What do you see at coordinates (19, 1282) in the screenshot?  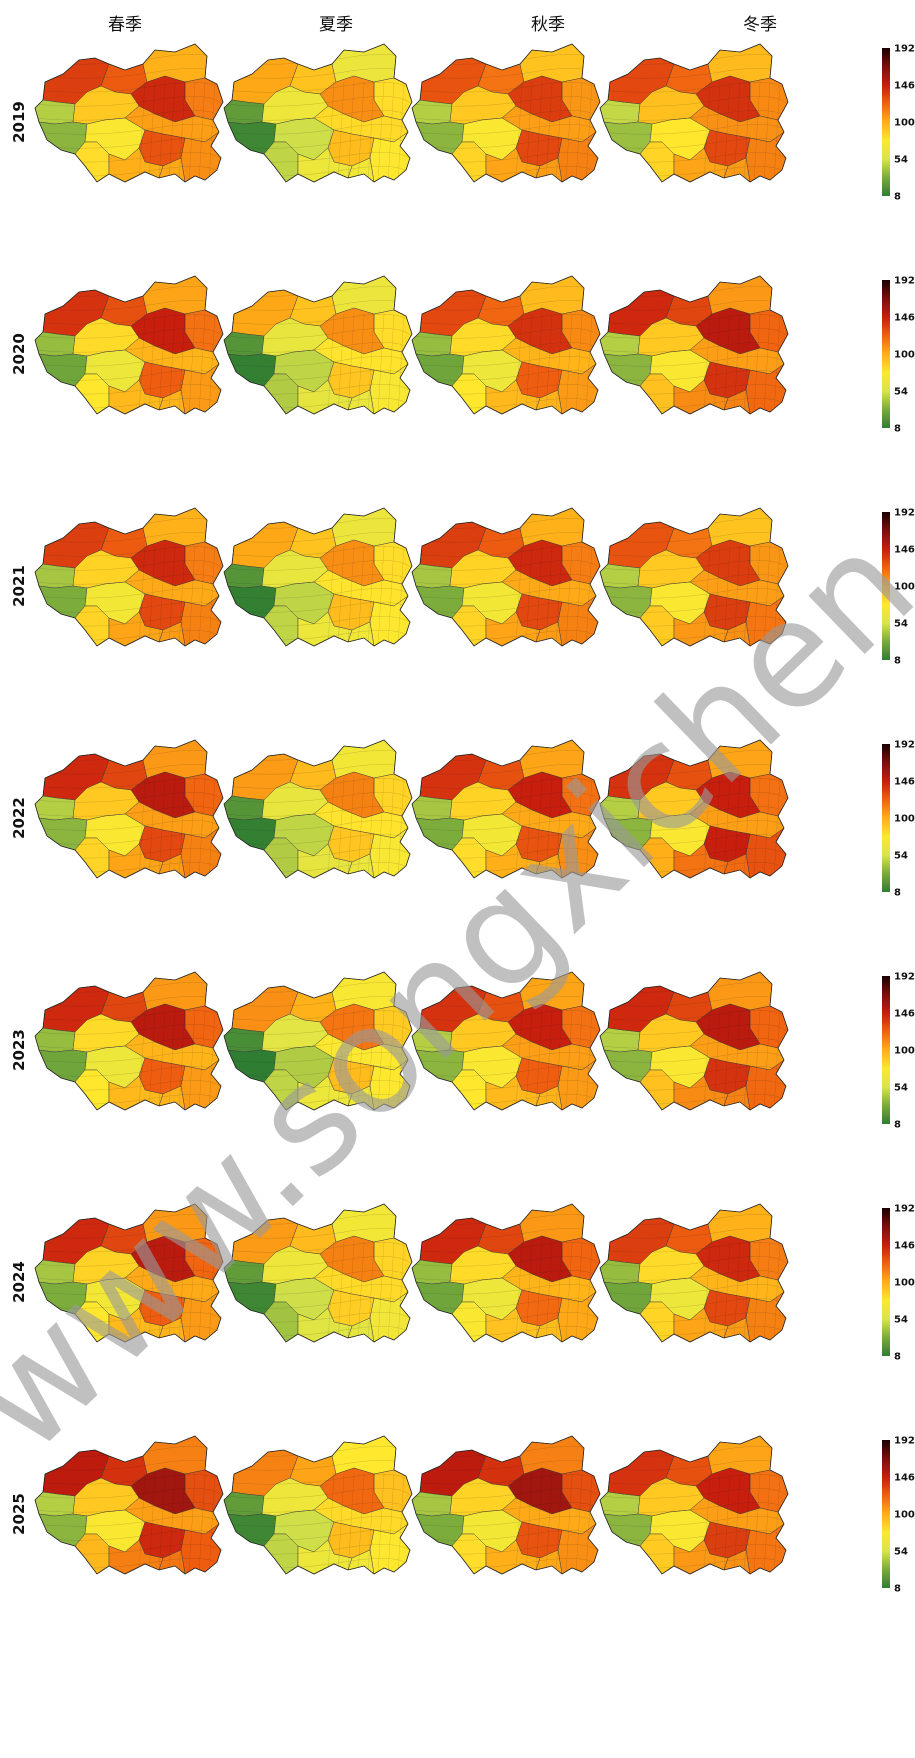 I see `year-label: 2024` at bounding box center [19, 1282].